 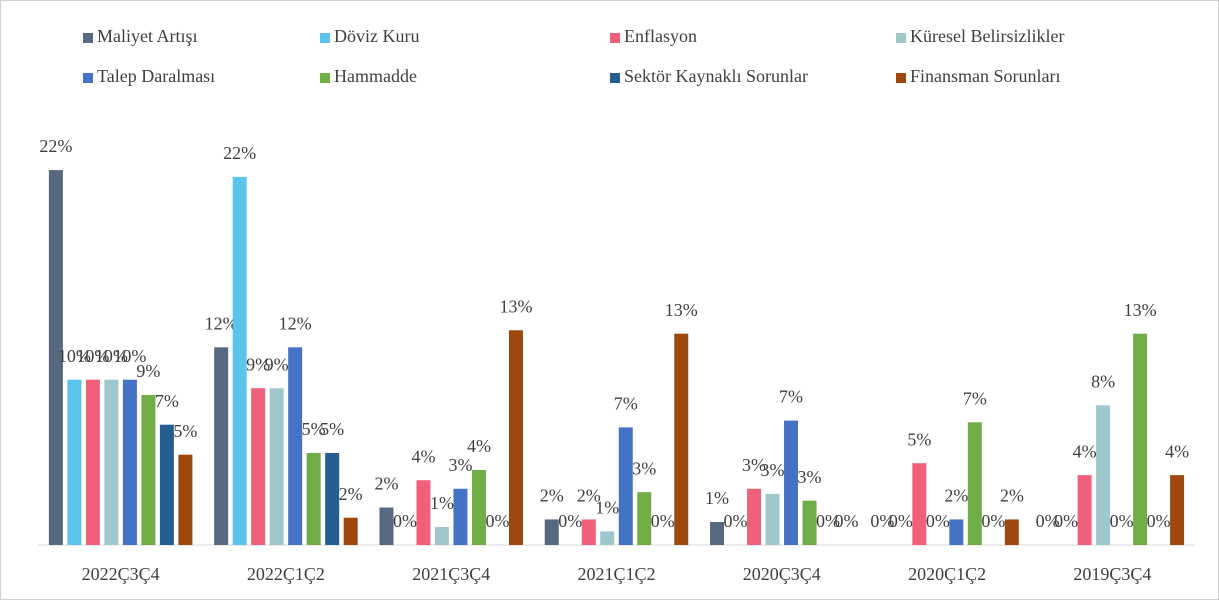 I want to click on data-label: 1%, so click(x=607, y=507).